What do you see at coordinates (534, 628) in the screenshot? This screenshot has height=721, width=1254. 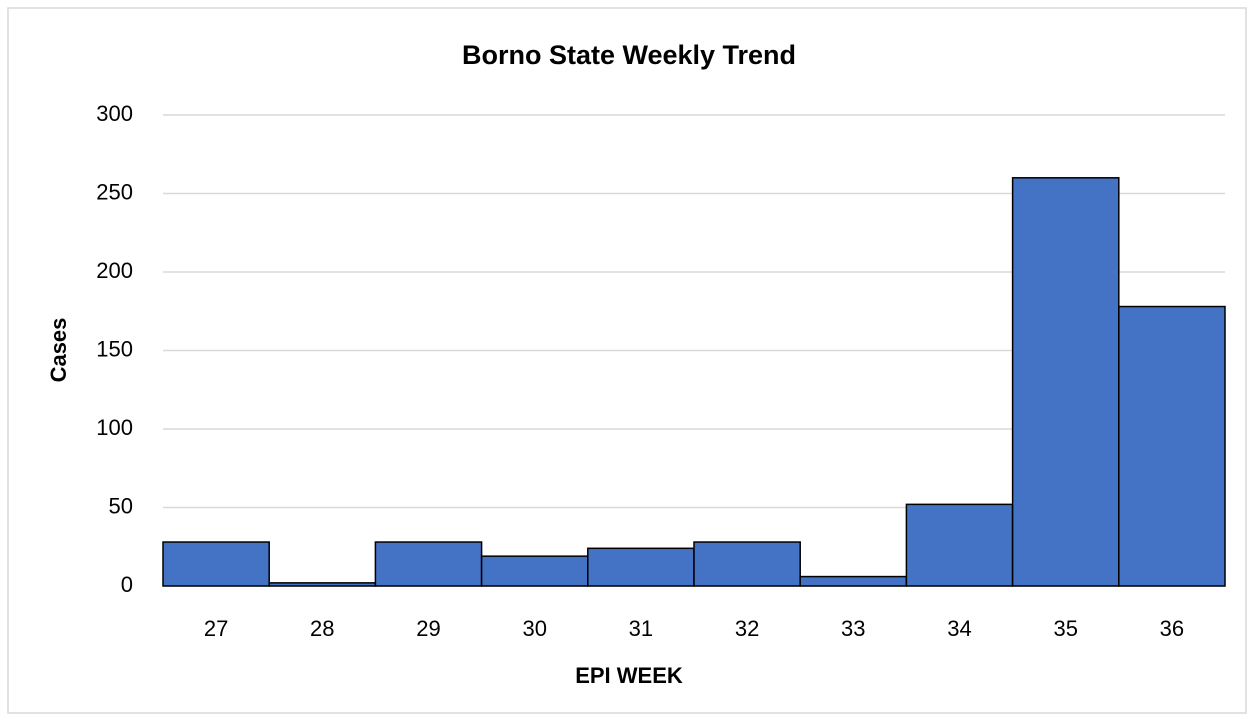 I see `x-tick-label: 30` at bounding box center [534, 628].